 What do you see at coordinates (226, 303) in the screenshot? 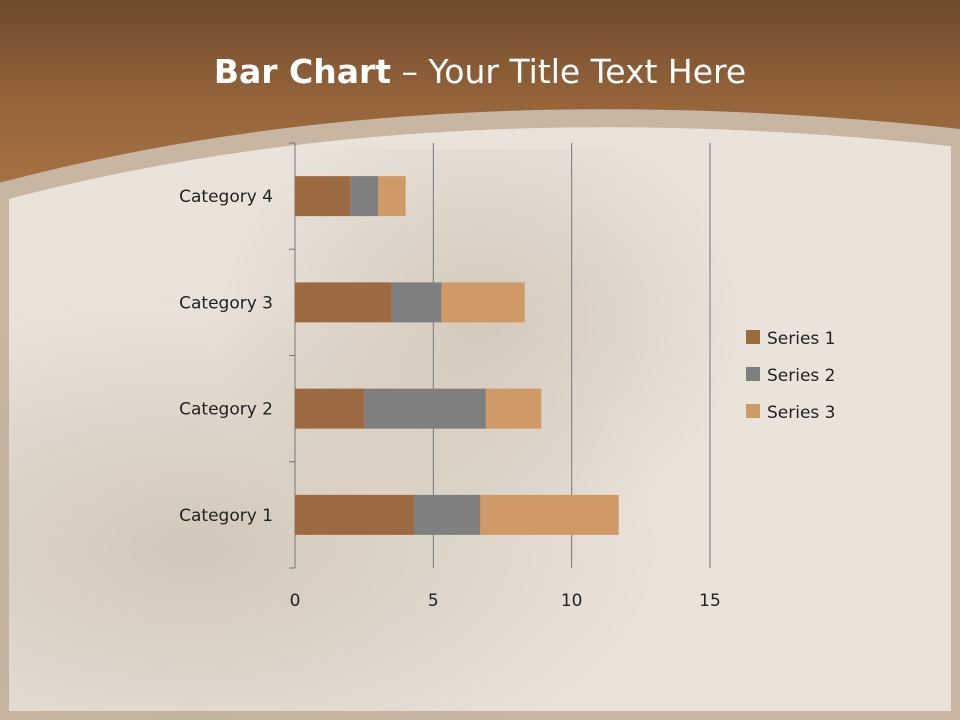
I see `category-label: Category 3` at bounding box center [226, 303].